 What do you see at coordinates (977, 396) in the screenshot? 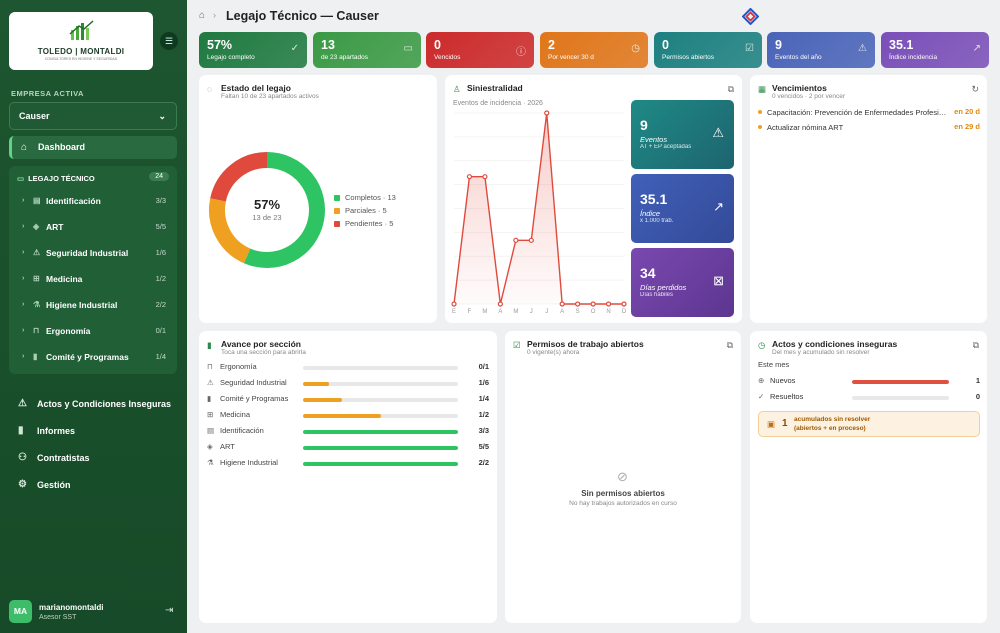
I see `actos-row-count: 0` at bounding box center [977, 396].